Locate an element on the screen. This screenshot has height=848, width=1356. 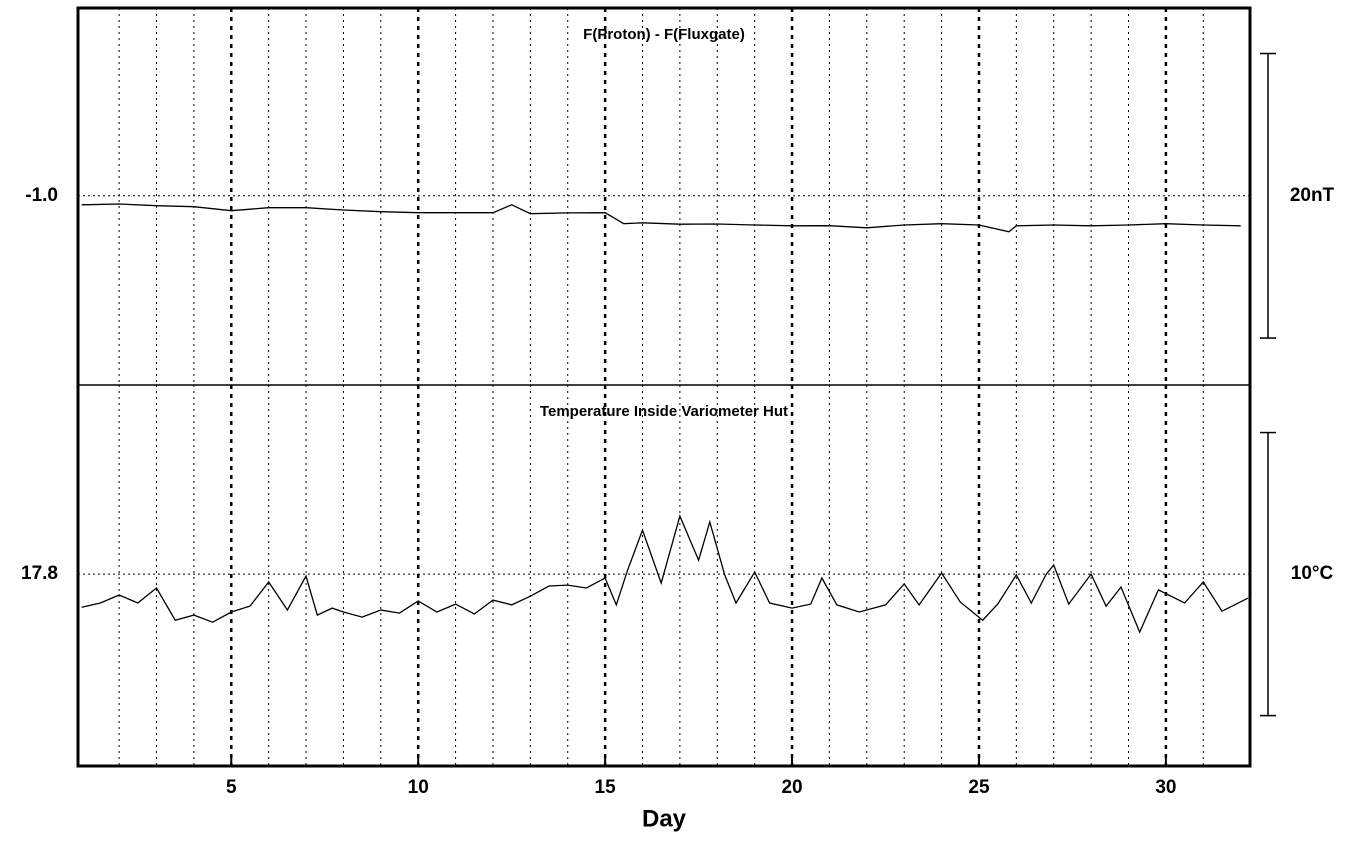
panel-title: F(Proton) - F(Fluxgate) is located at coordinates (664, 34).